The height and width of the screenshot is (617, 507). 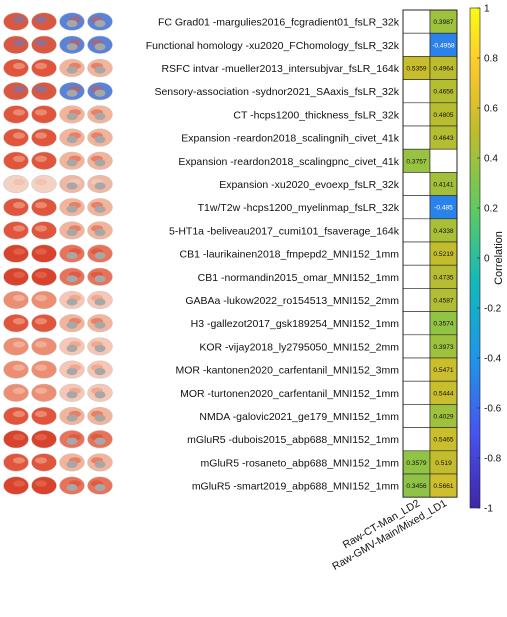 What do you see at coordinates (491, 109) in the screenshot?
I see `colorbar-tick-label: 0.6` at bounding box center [491, 109].